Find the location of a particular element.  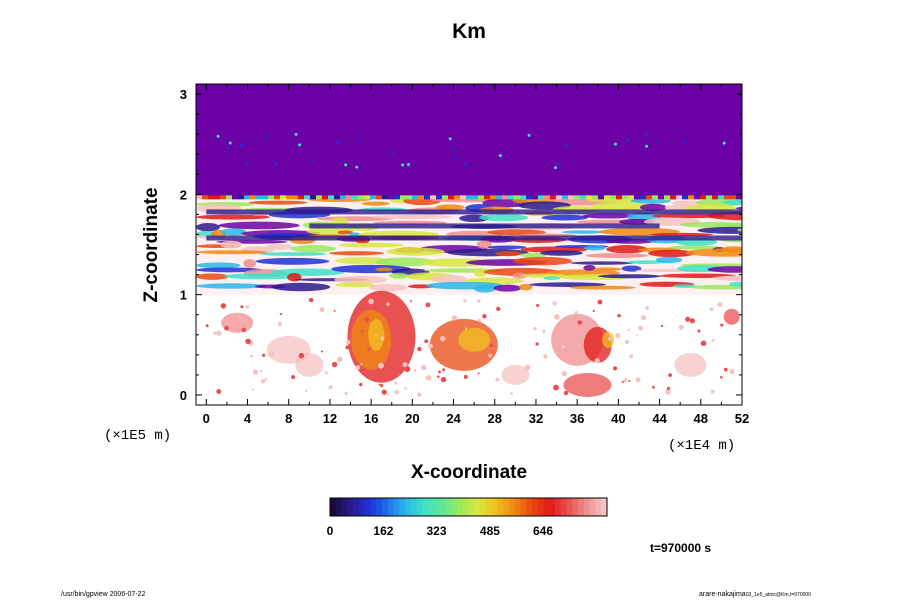

x-tick-label: 12 is located at coordinates (330, 418).